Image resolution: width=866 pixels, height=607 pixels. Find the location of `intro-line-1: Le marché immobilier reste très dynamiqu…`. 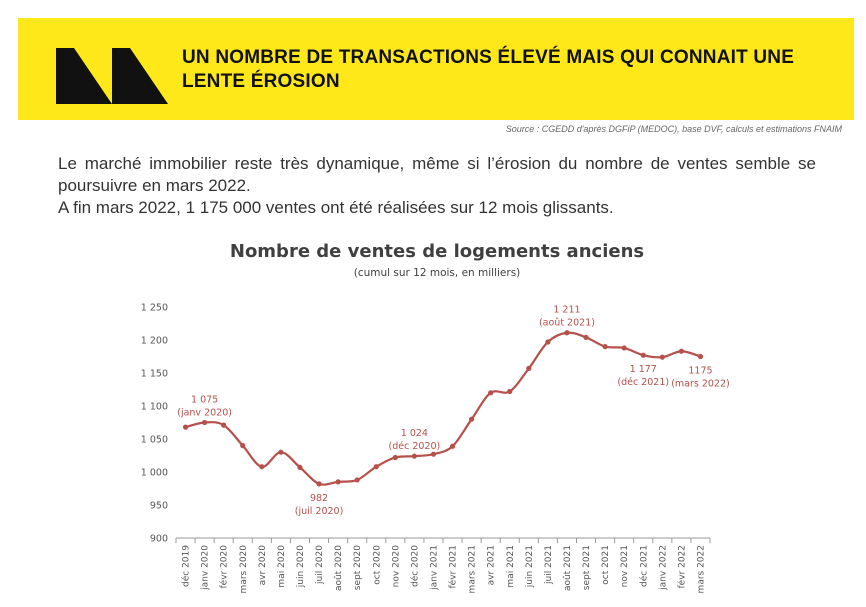

intro-line-1: Le marché immobilier reste très dynamiqu… is located at coordinates (437, 174).